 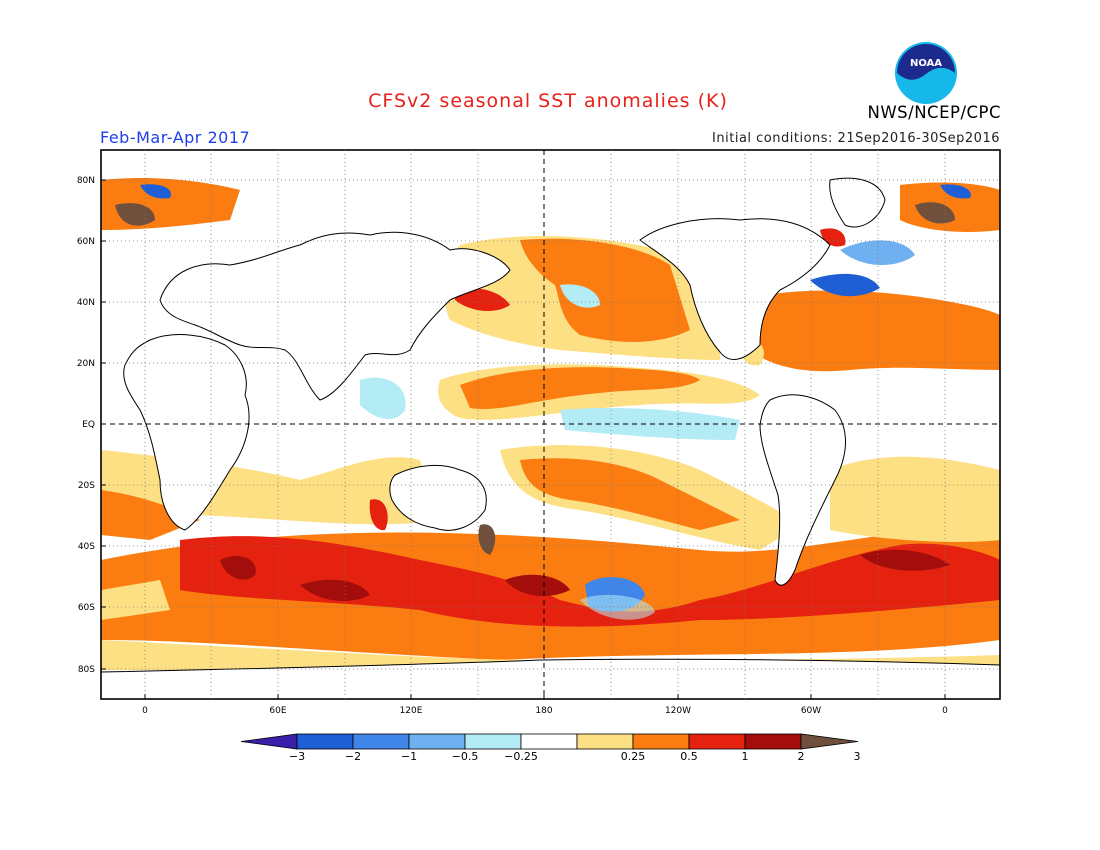 What do you see at coordinates (811, 711) in the screenshot?
I see `lon-label: 60W` at bounding box center [811, 711].